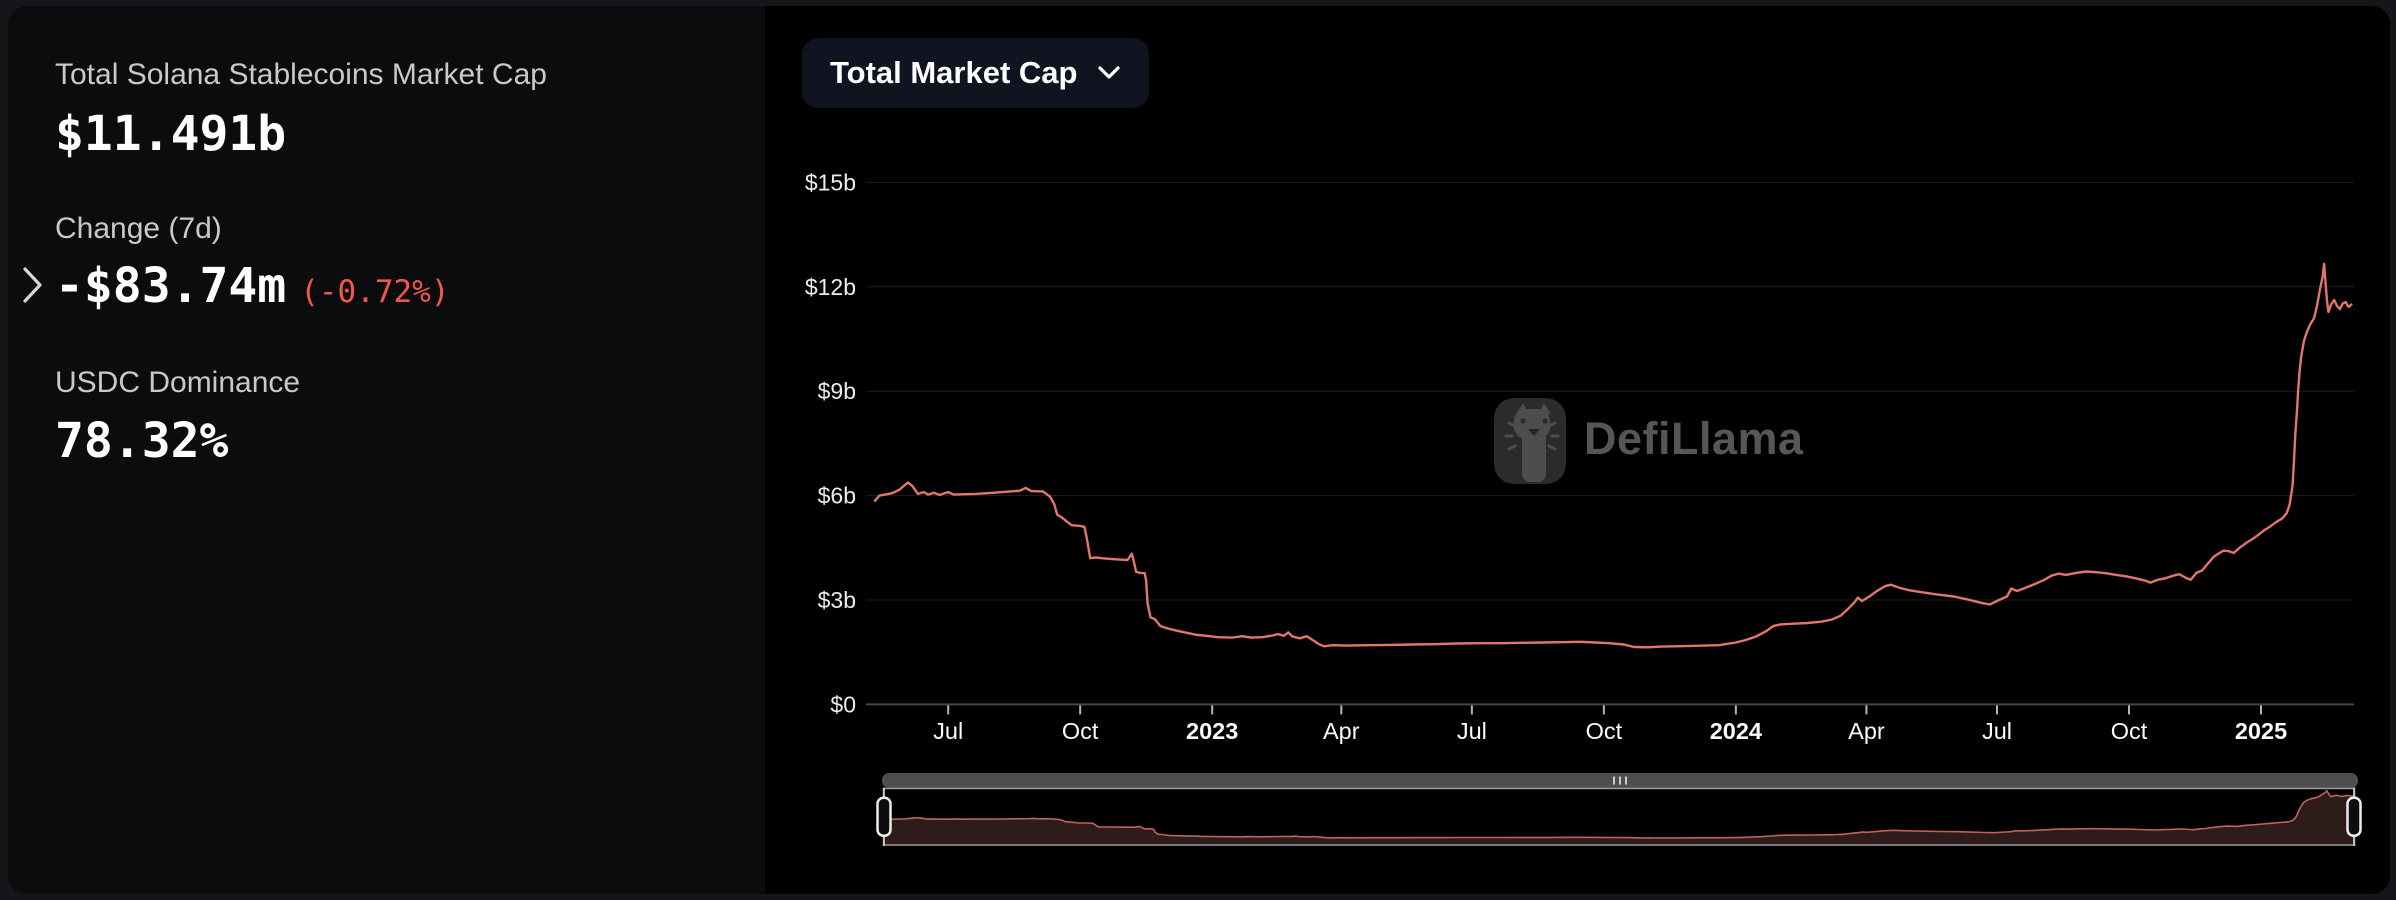 The width and height of the screenshot is (2396, 900). Describe the element at coordinates (837, 391) in the screenshot. I see `y-tick-label: $9b` at that location.